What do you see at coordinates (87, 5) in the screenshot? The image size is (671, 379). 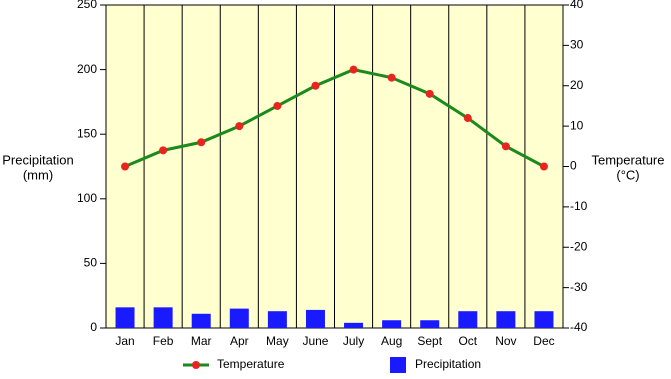 I see `y-tick-label: 250` at bounding box center [87, 5].